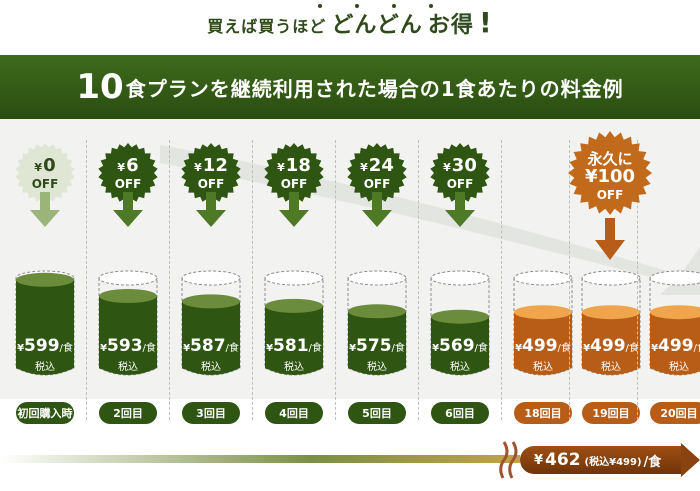 The width and height of the screenshot is (700, 491). What do you see at coordinates (128, 413) in the screenshot?
I see `purchase-count-label: 2回目` at bounding box center [128, 413].